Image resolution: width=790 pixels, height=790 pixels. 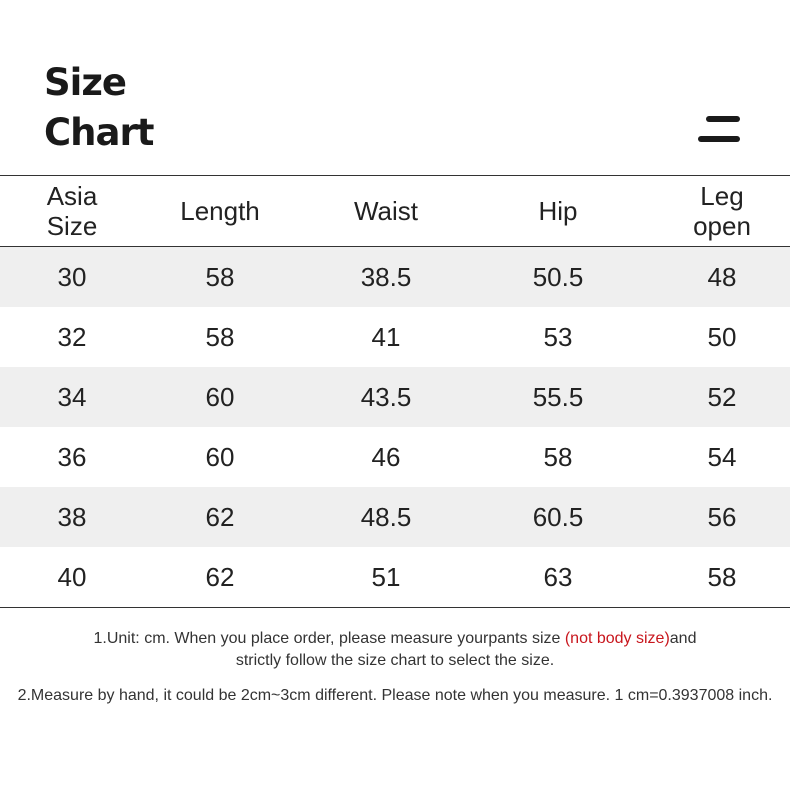 What do you see at coordinates (386, 397) in the screenshot?
I see `cell-waist: 43.5` at bounding box center [386, 397].